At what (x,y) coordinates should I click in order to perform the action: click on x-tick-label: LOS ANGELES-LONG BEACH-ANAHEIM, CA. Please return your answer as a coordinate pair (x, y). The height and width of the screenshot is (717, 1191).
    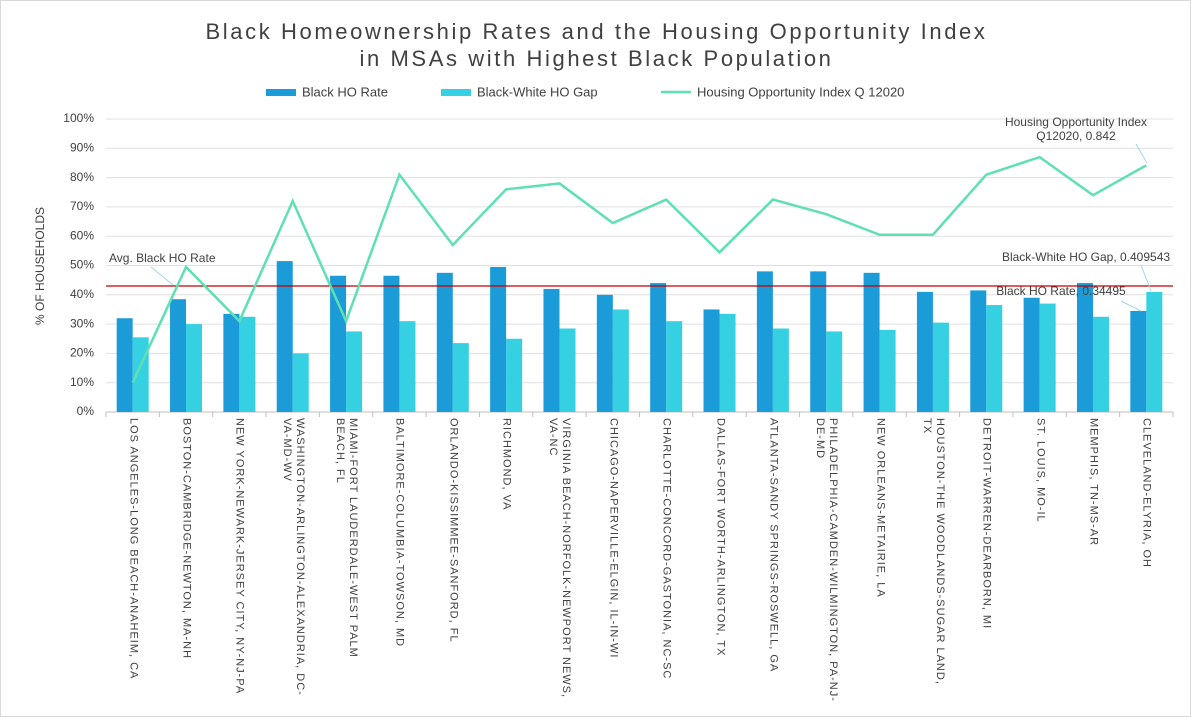
    Looking at the image, I should click on (133, 549).